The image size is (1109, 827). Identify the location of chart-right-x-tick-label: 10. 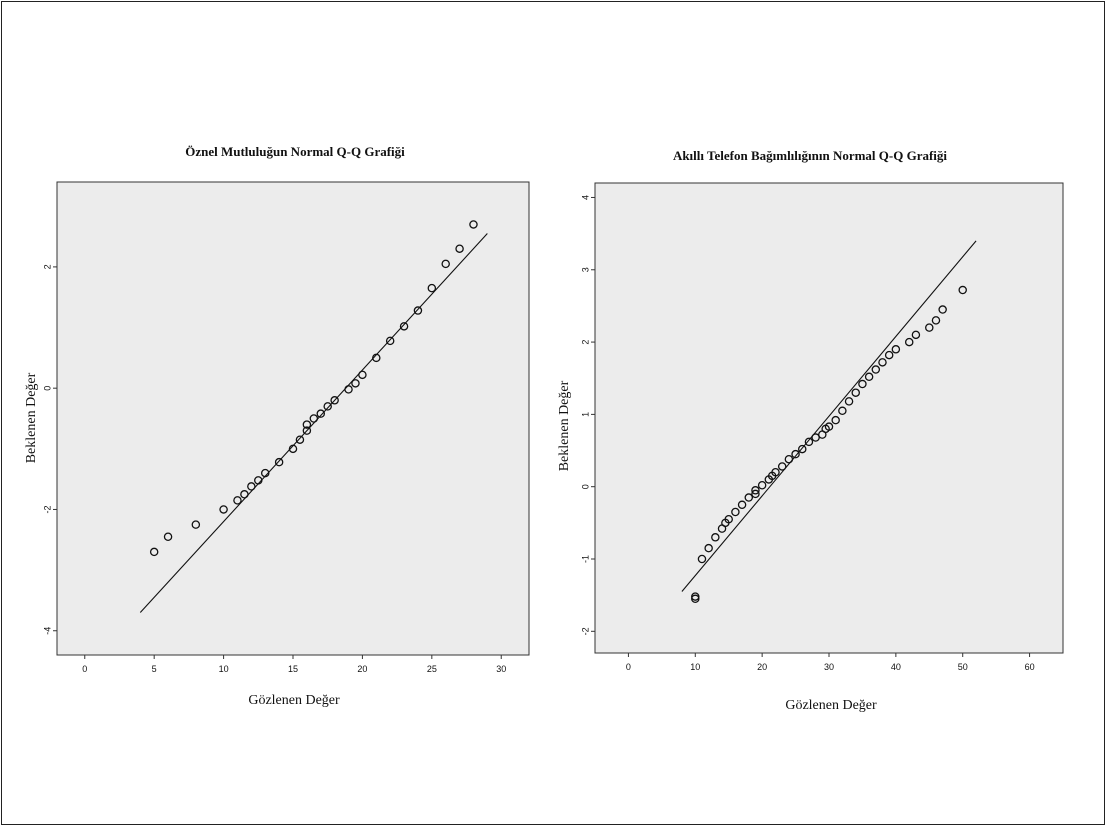
(695, 667).